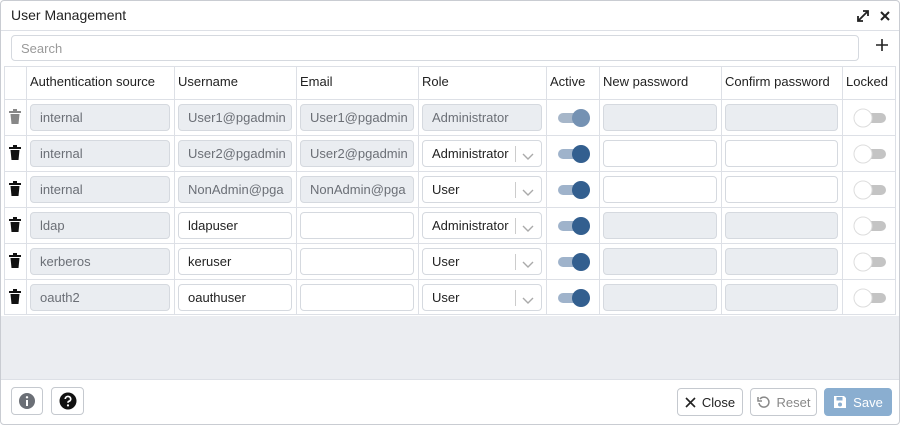 This screenshot has height=425, width=900. I want to click on email-field: User1@pgadmin, so click(357, 117).